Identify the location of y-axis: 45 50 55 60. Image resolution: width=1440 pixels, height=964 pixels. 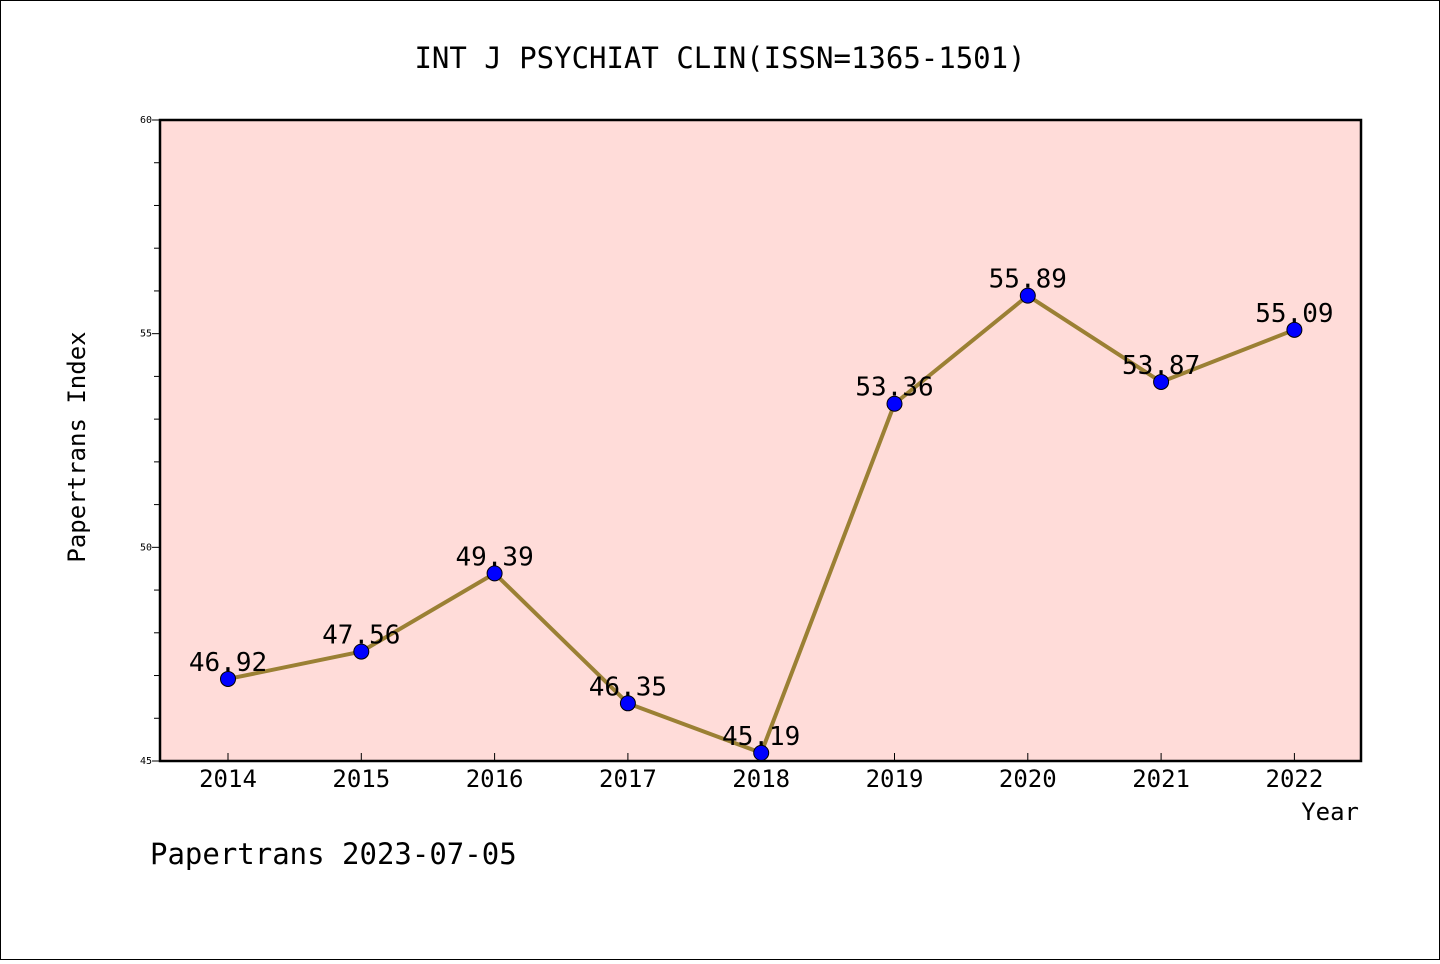
(150, 441).